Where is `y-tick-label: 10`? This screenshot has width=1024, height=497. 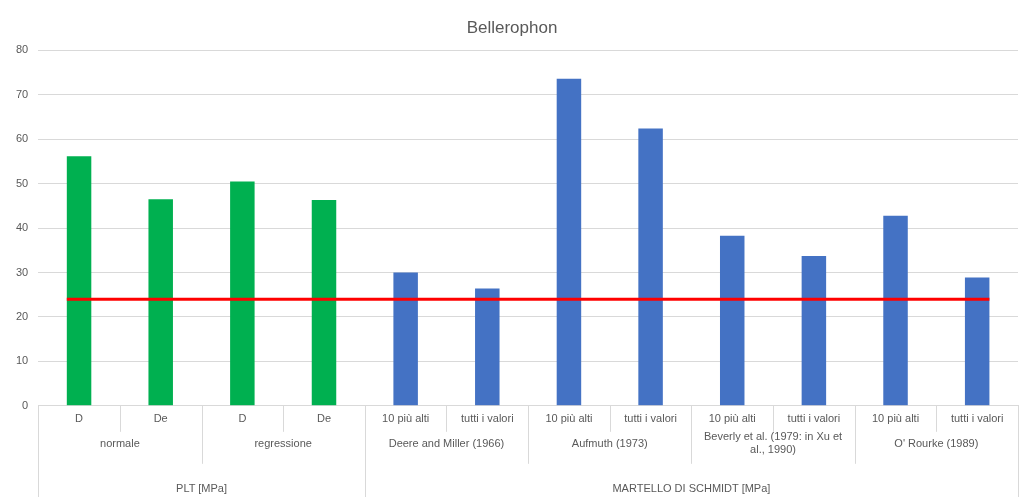 y-tick-label: 10 is located at coordinates (22, 360).